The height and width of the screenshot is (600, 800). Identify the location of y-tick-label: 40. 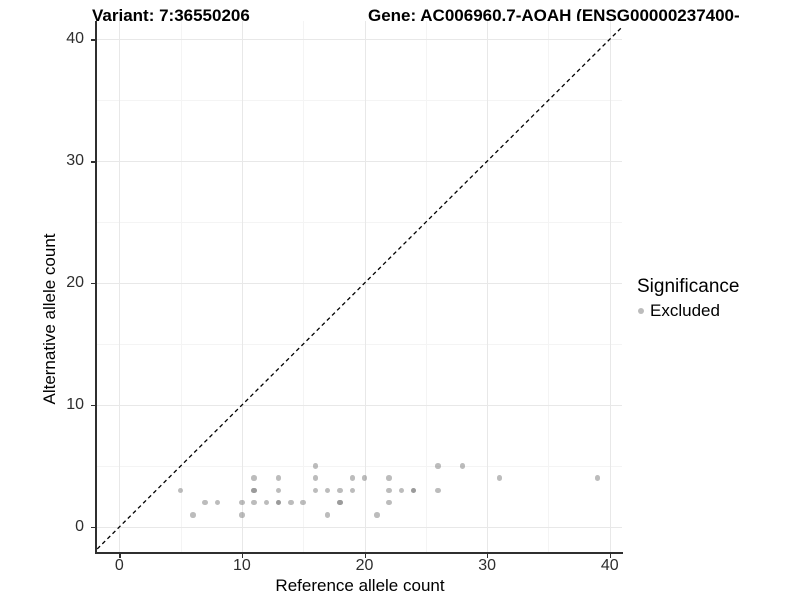
(75, 38).